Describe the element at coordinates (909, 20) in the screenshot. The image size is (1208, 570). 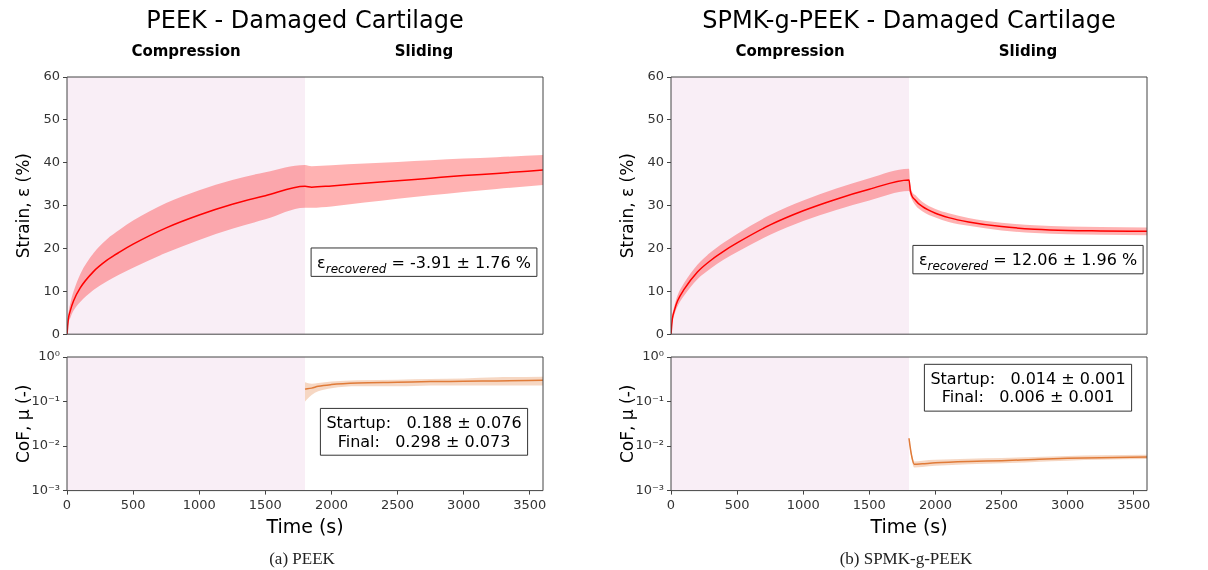
I see `chart-title: SPMK-g-PEEK - Damaged Cartilage` at that location.